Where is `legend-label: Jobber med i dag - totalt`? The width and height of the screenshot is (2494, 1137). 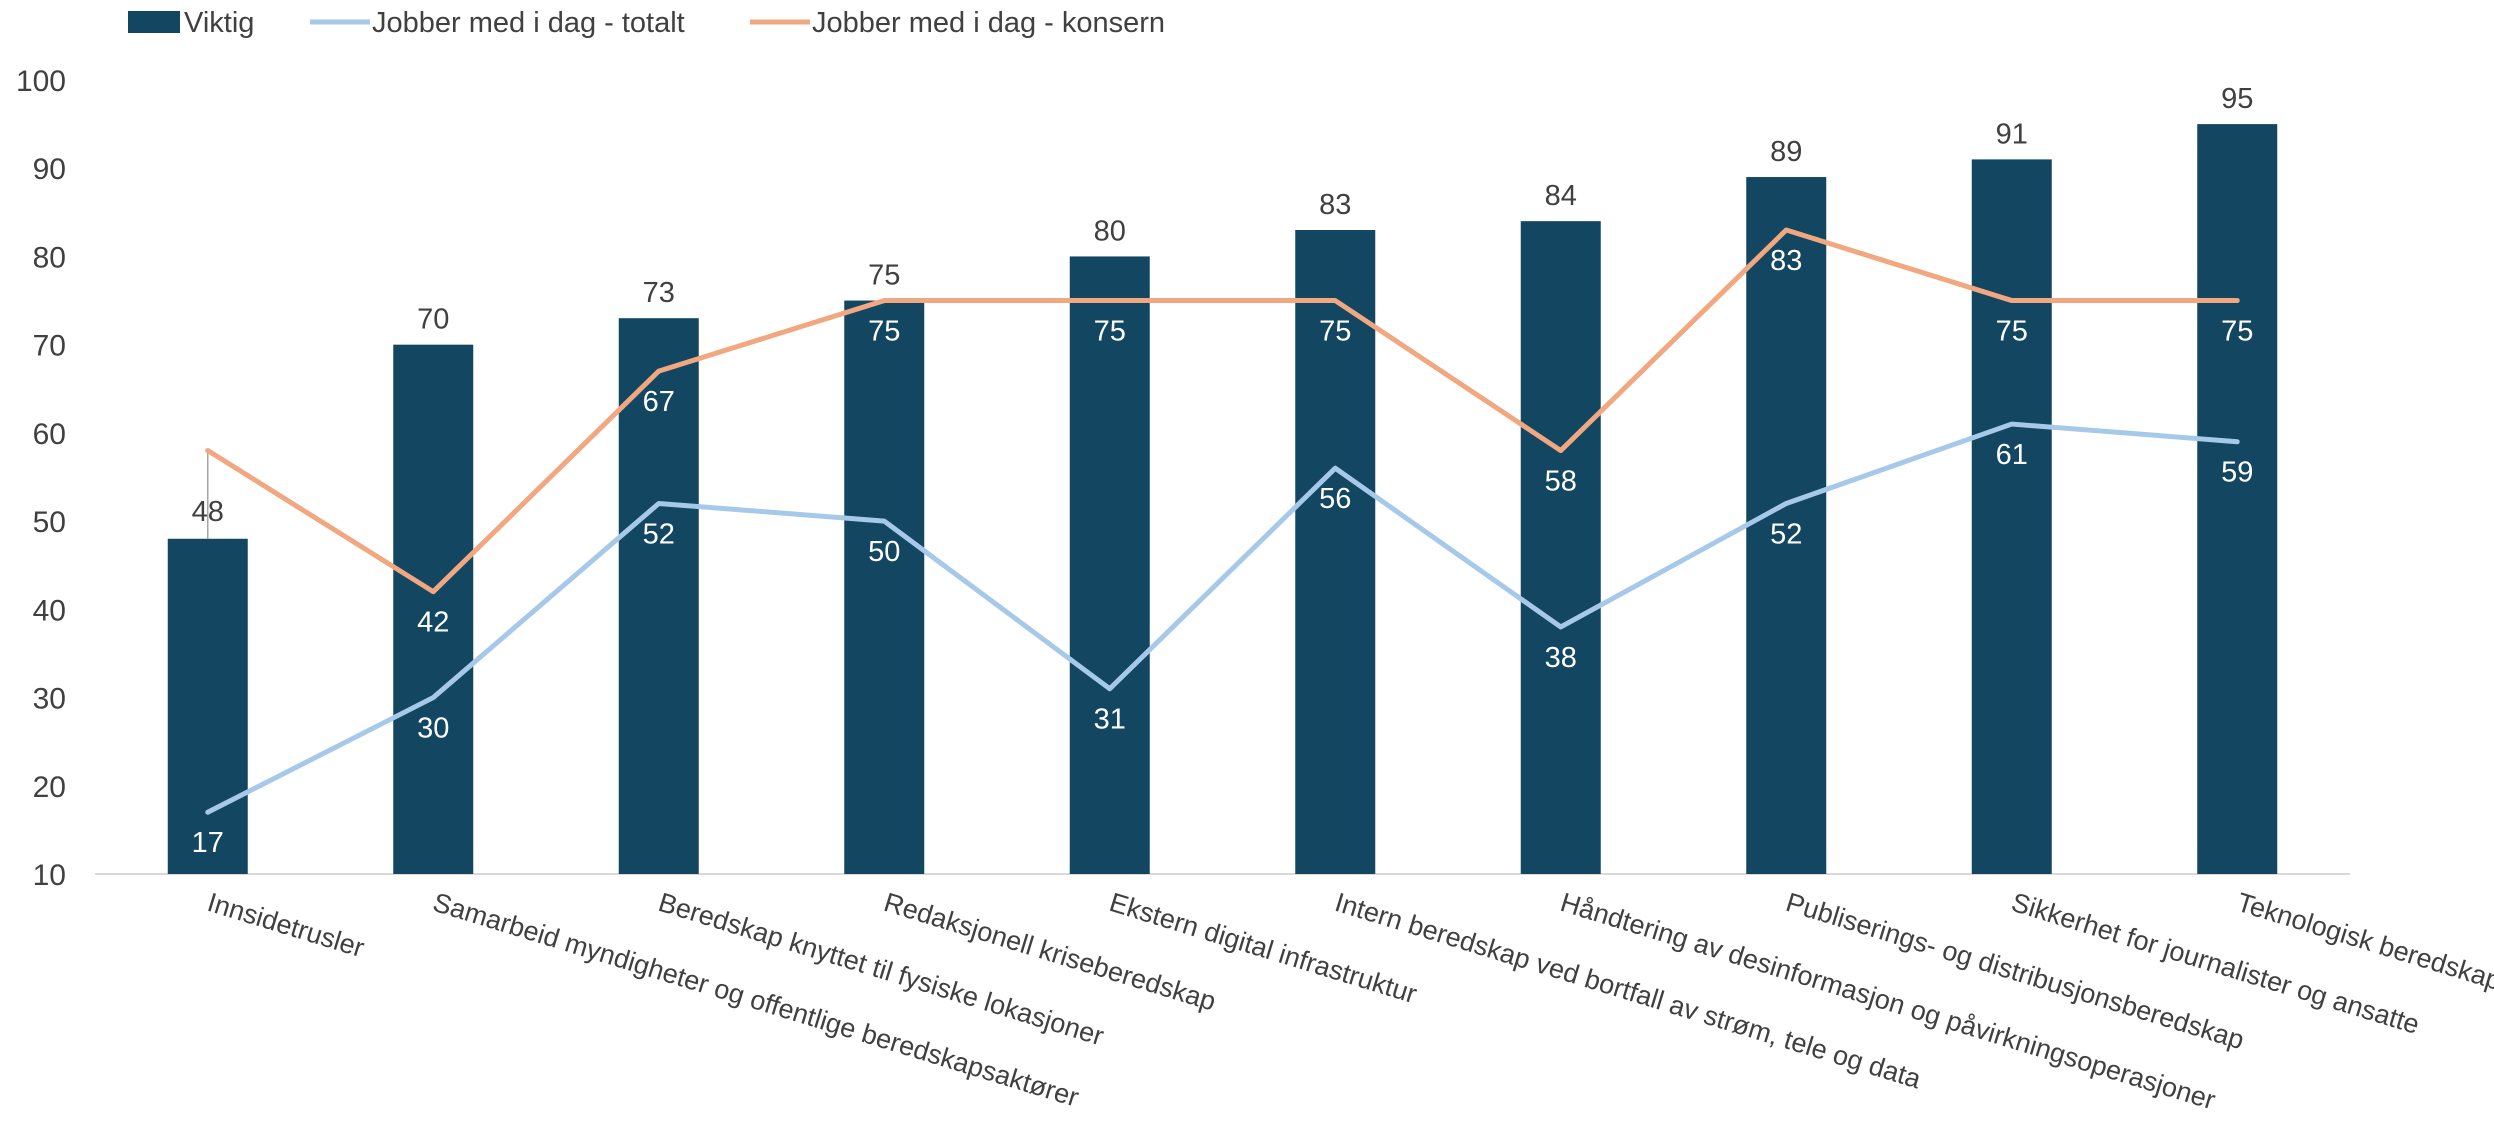
legend-label: Jobber med i dag - totalt is located at coordinates (528, 23).